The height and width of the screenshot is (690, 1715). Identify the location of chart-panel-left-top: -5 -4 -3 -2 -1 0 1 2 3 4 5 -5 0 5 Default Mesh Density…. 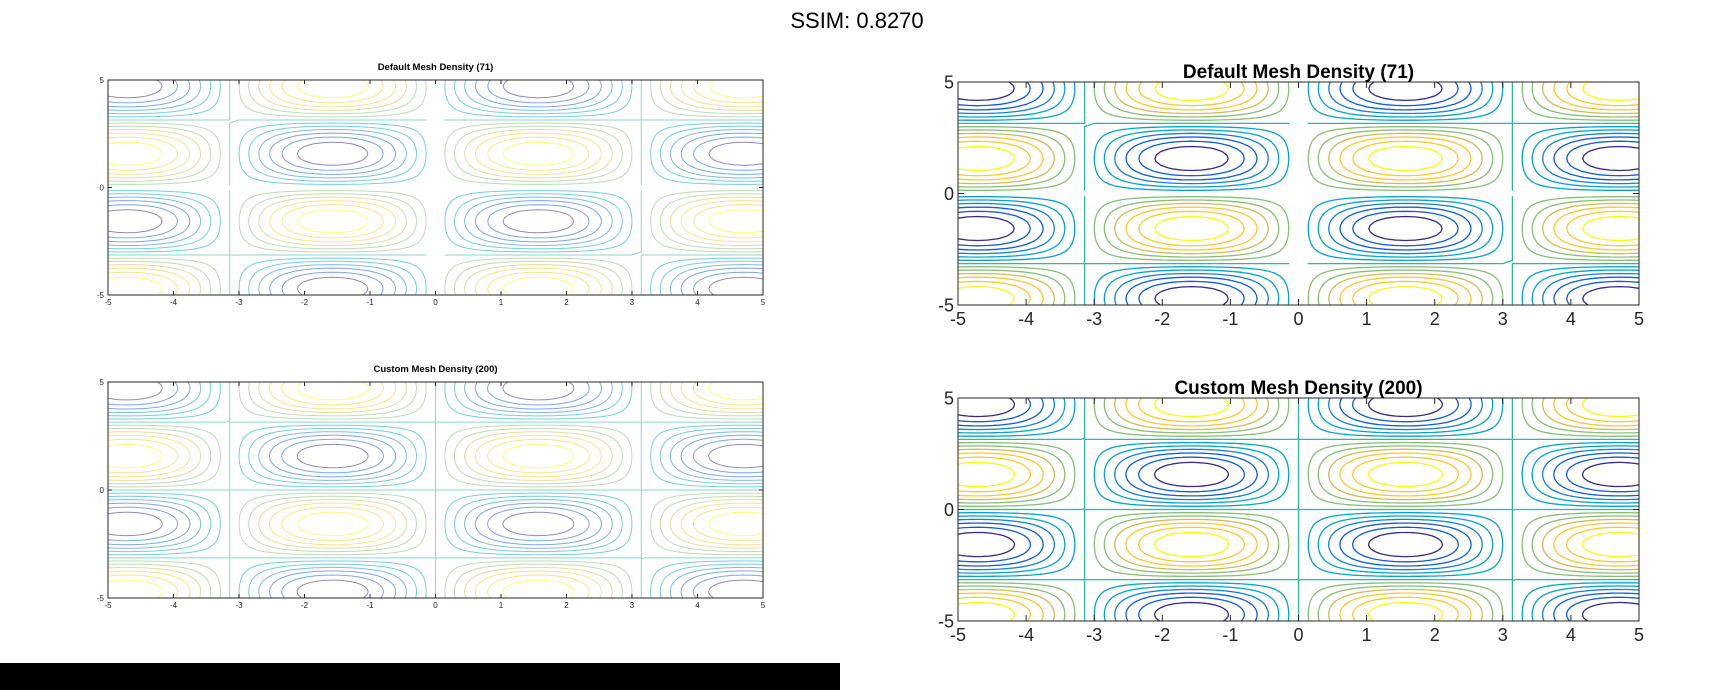
(431, 184).